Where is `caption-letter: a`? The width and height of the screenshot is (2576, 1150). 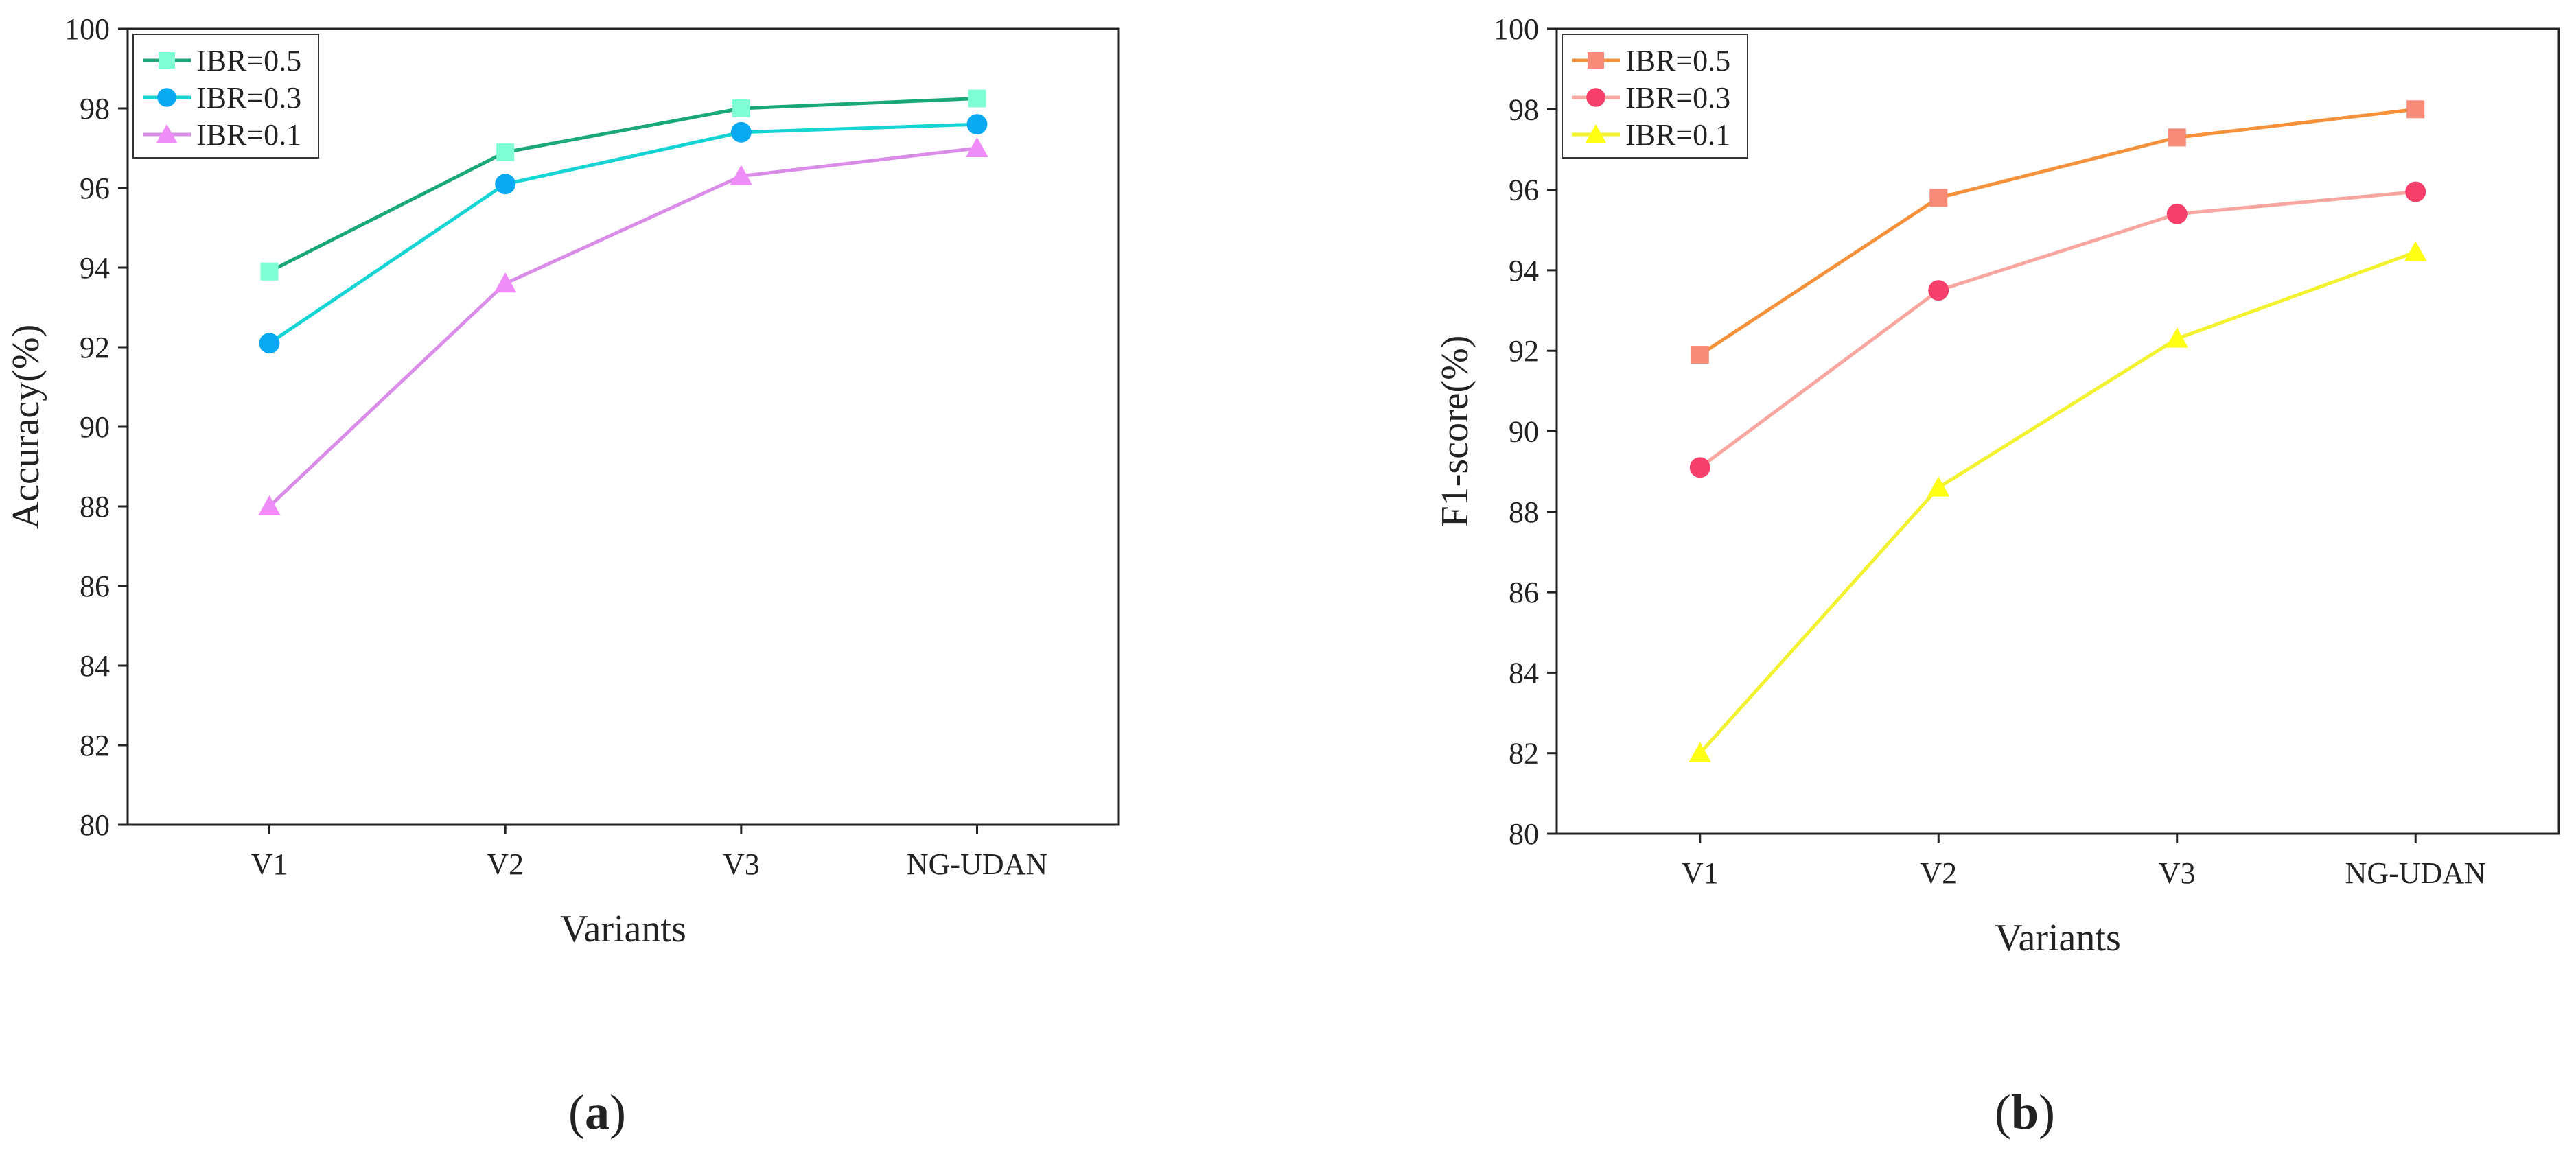
caption-letter: a is located at coordinates (597, 1112).